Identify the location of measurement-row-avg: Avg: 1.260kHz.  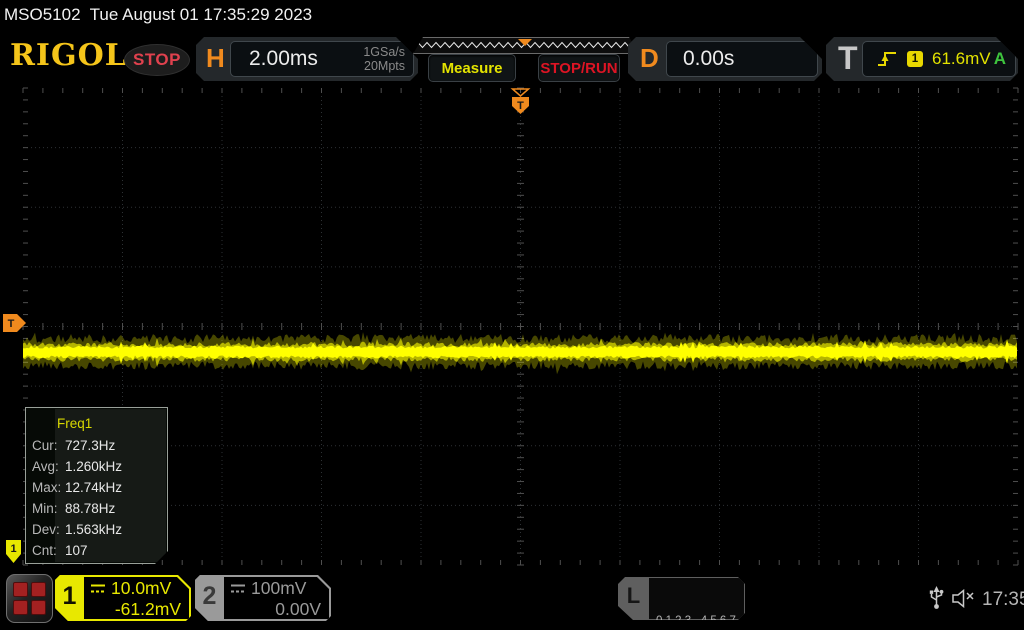
(77, 466).